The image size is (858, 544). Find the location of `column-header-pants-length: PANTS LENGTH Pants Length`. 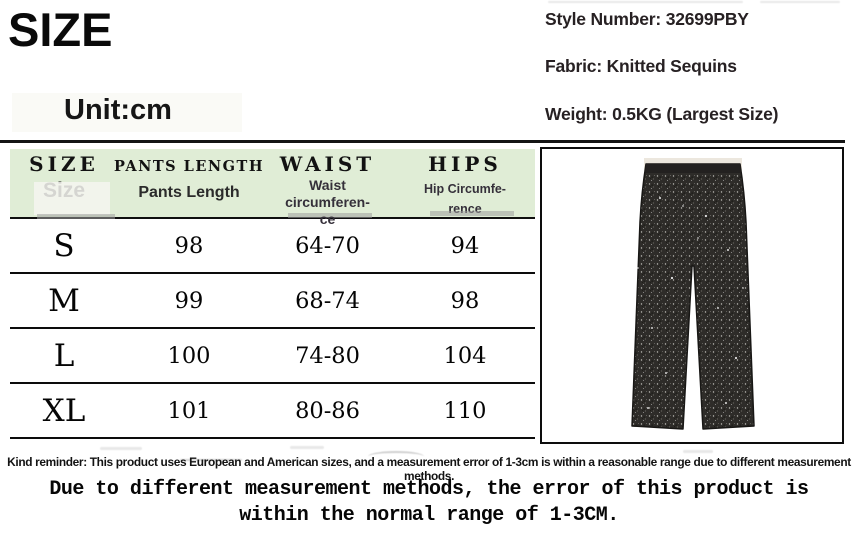

column-header-pants-length: PANTS LENGTH Pants Length is located at coordinates (188, 188).